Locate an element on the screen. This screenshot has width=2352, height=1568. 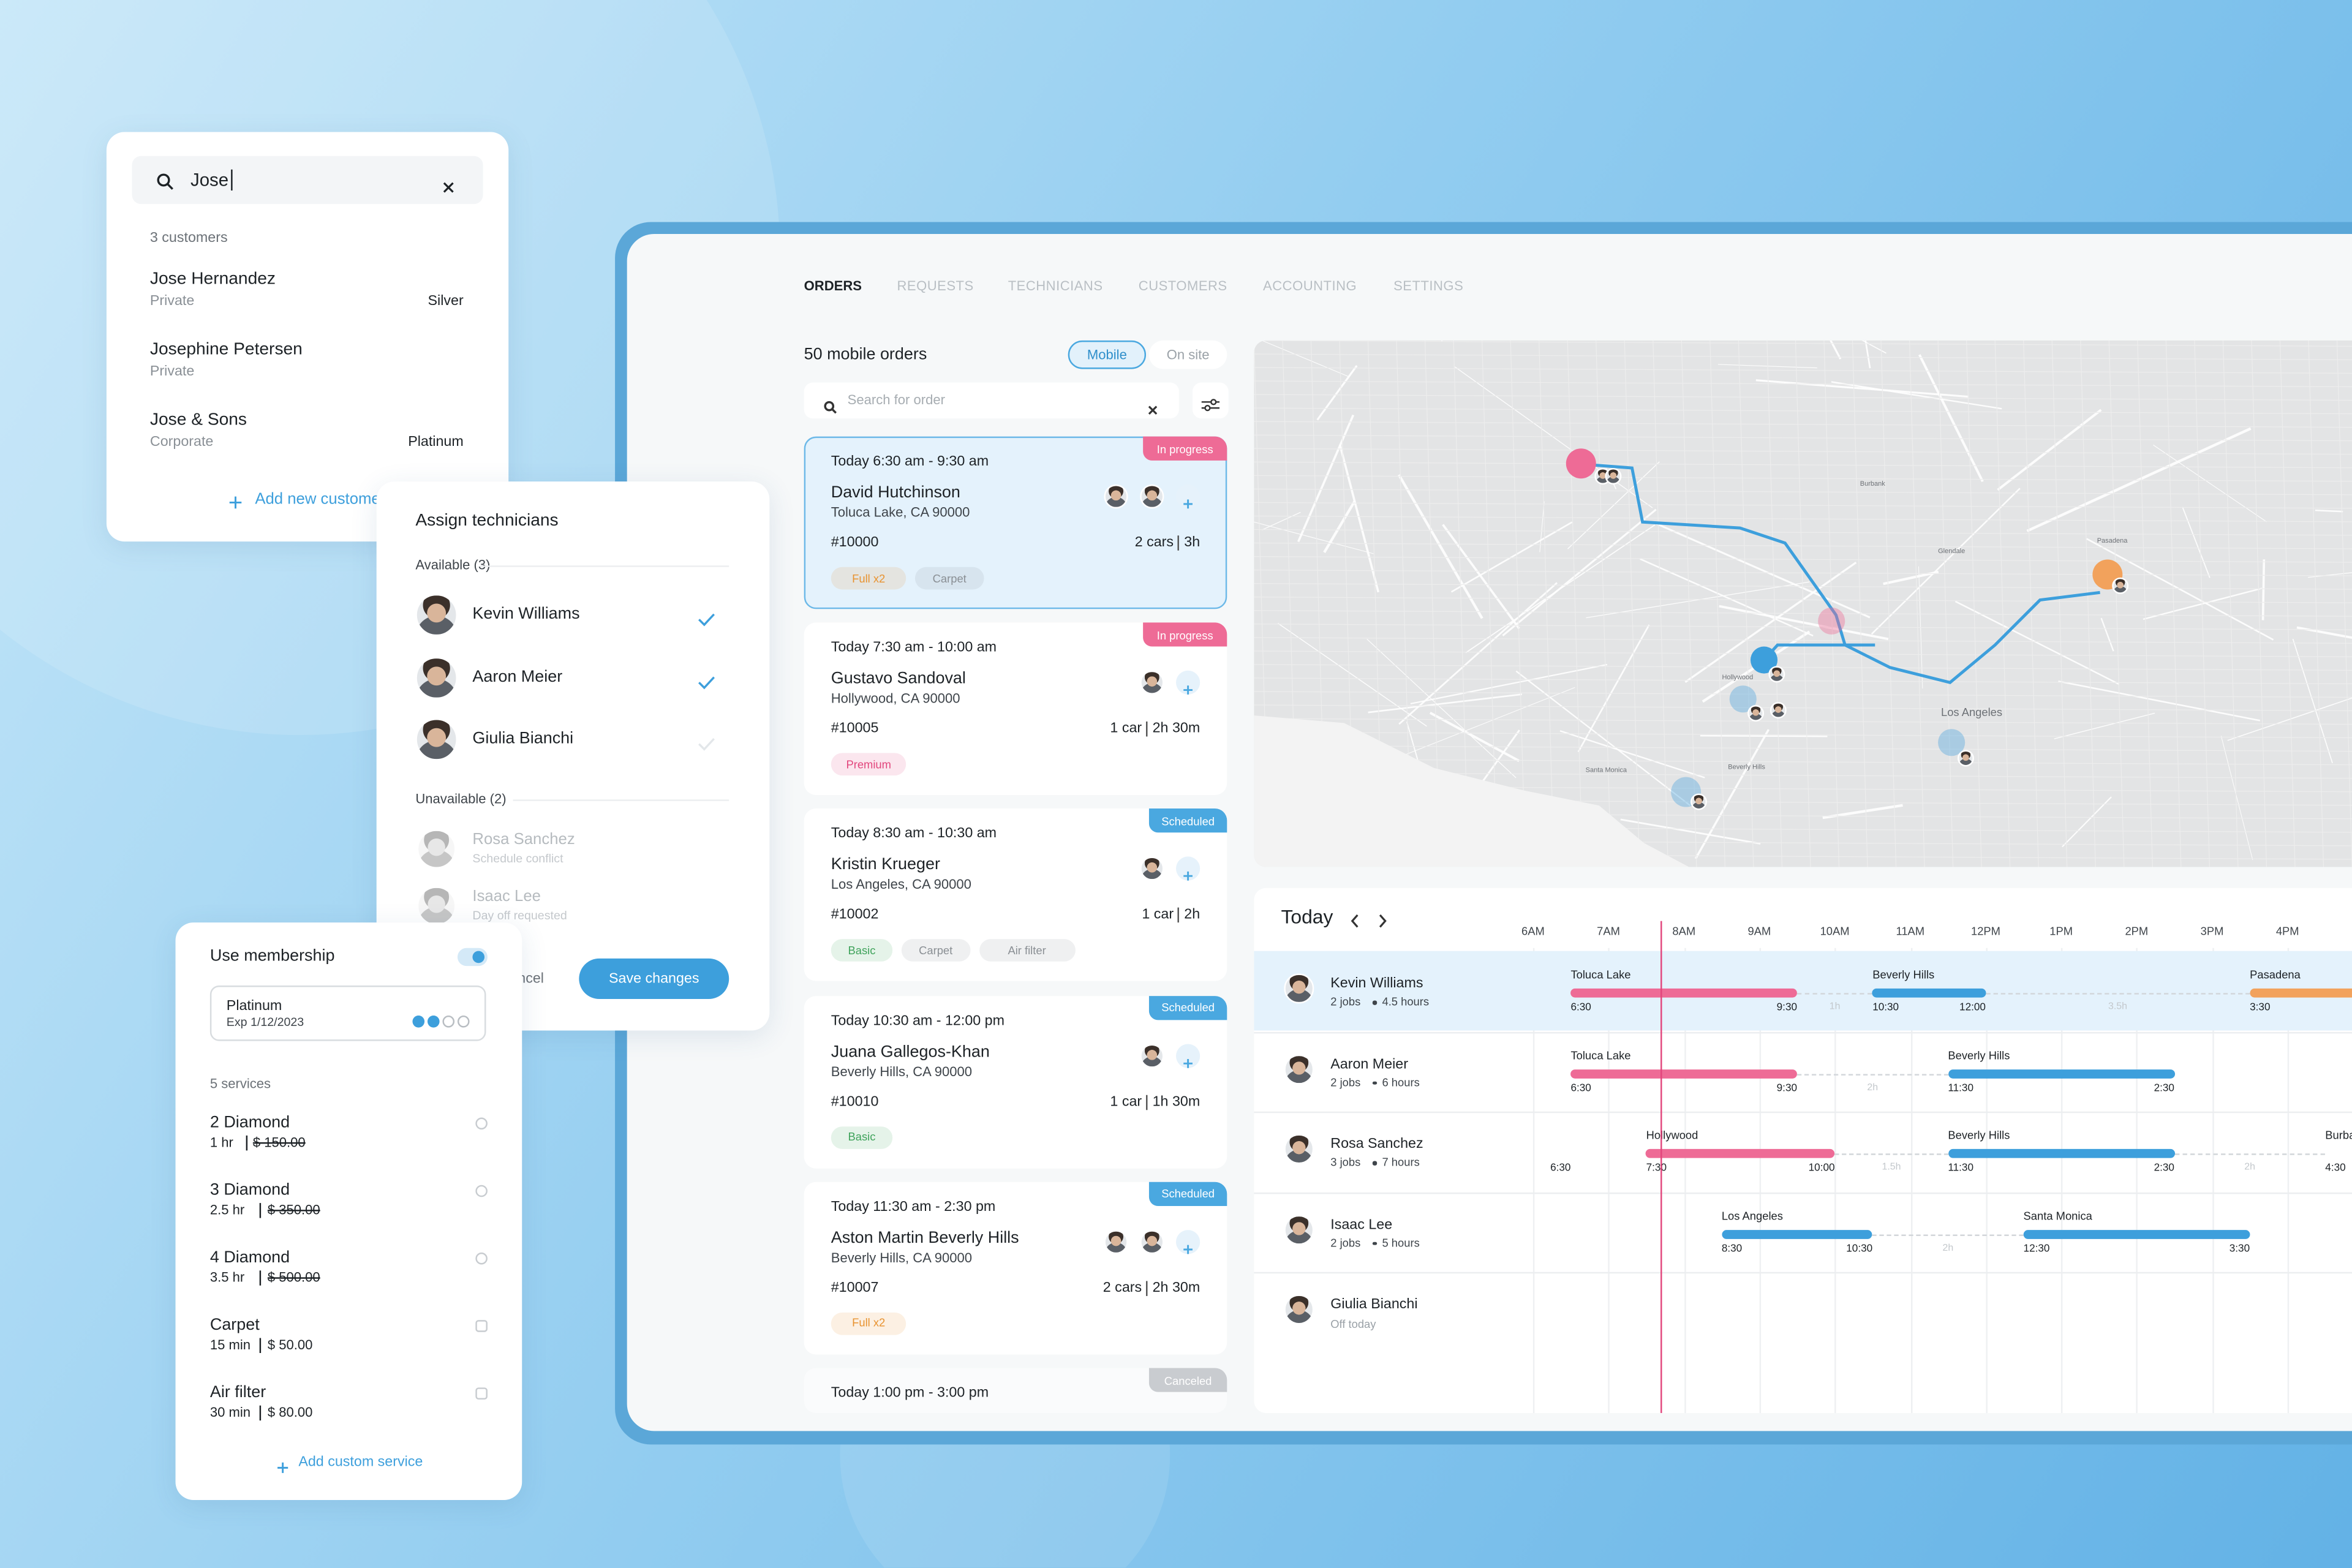
order-id: #10007 is located at coordinates (855, 1289).